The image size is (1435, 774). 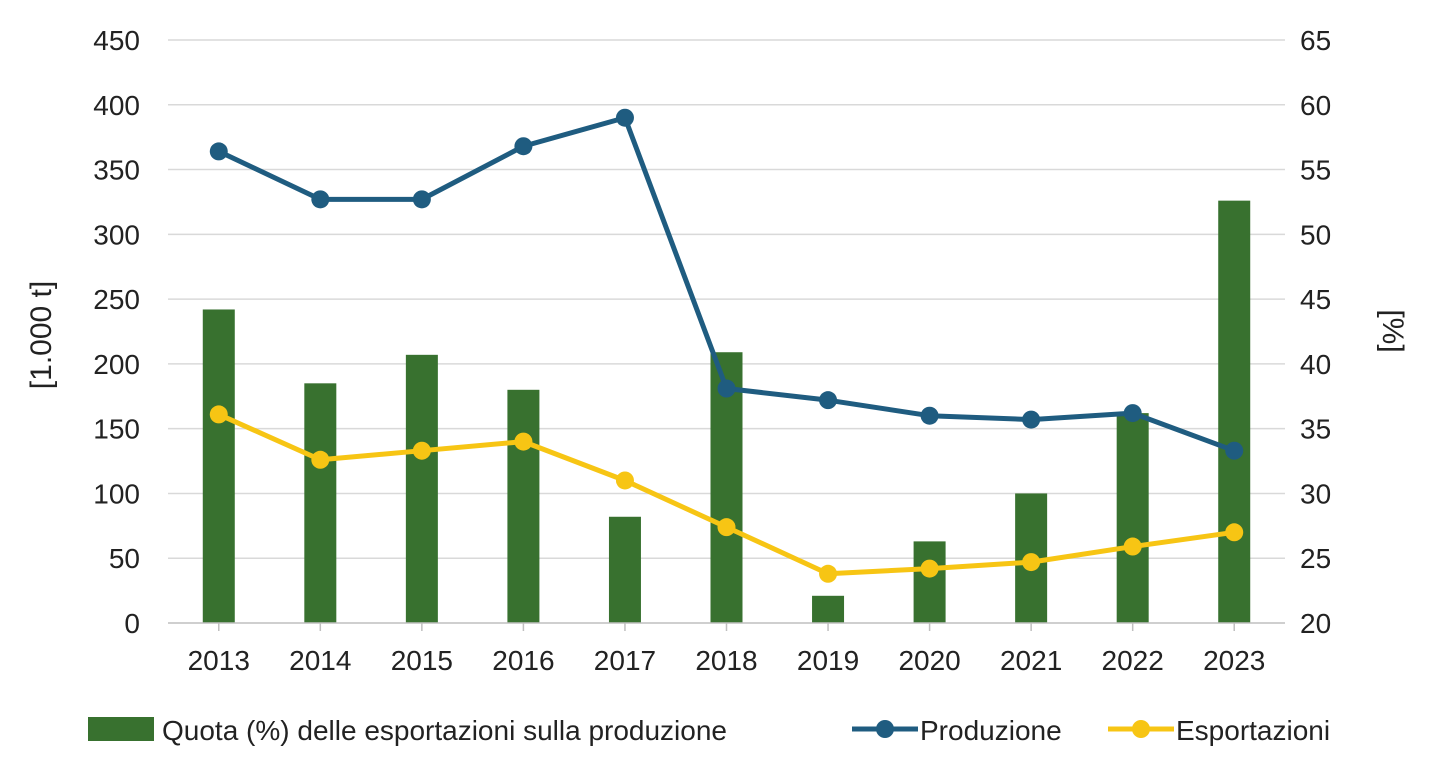 I want to click on y-right-tick-label: 35, so click(x=1315, y=429).